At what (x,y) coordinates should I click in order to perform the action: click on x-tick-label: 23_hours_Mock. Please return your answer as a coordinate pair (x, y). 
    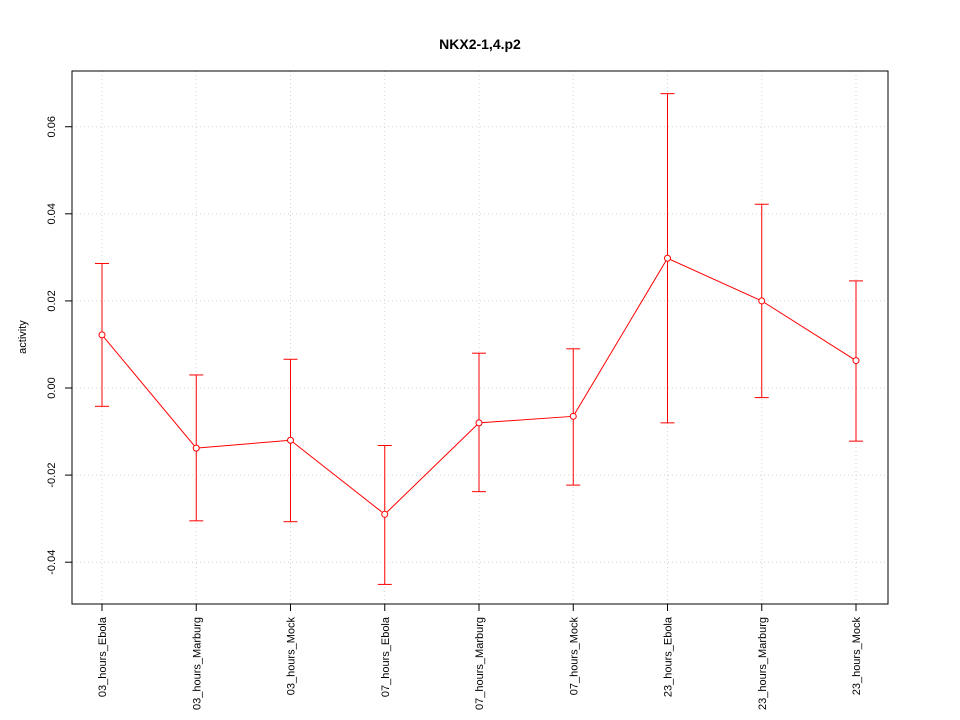
    Looking at the image, I should click on (857, 656).